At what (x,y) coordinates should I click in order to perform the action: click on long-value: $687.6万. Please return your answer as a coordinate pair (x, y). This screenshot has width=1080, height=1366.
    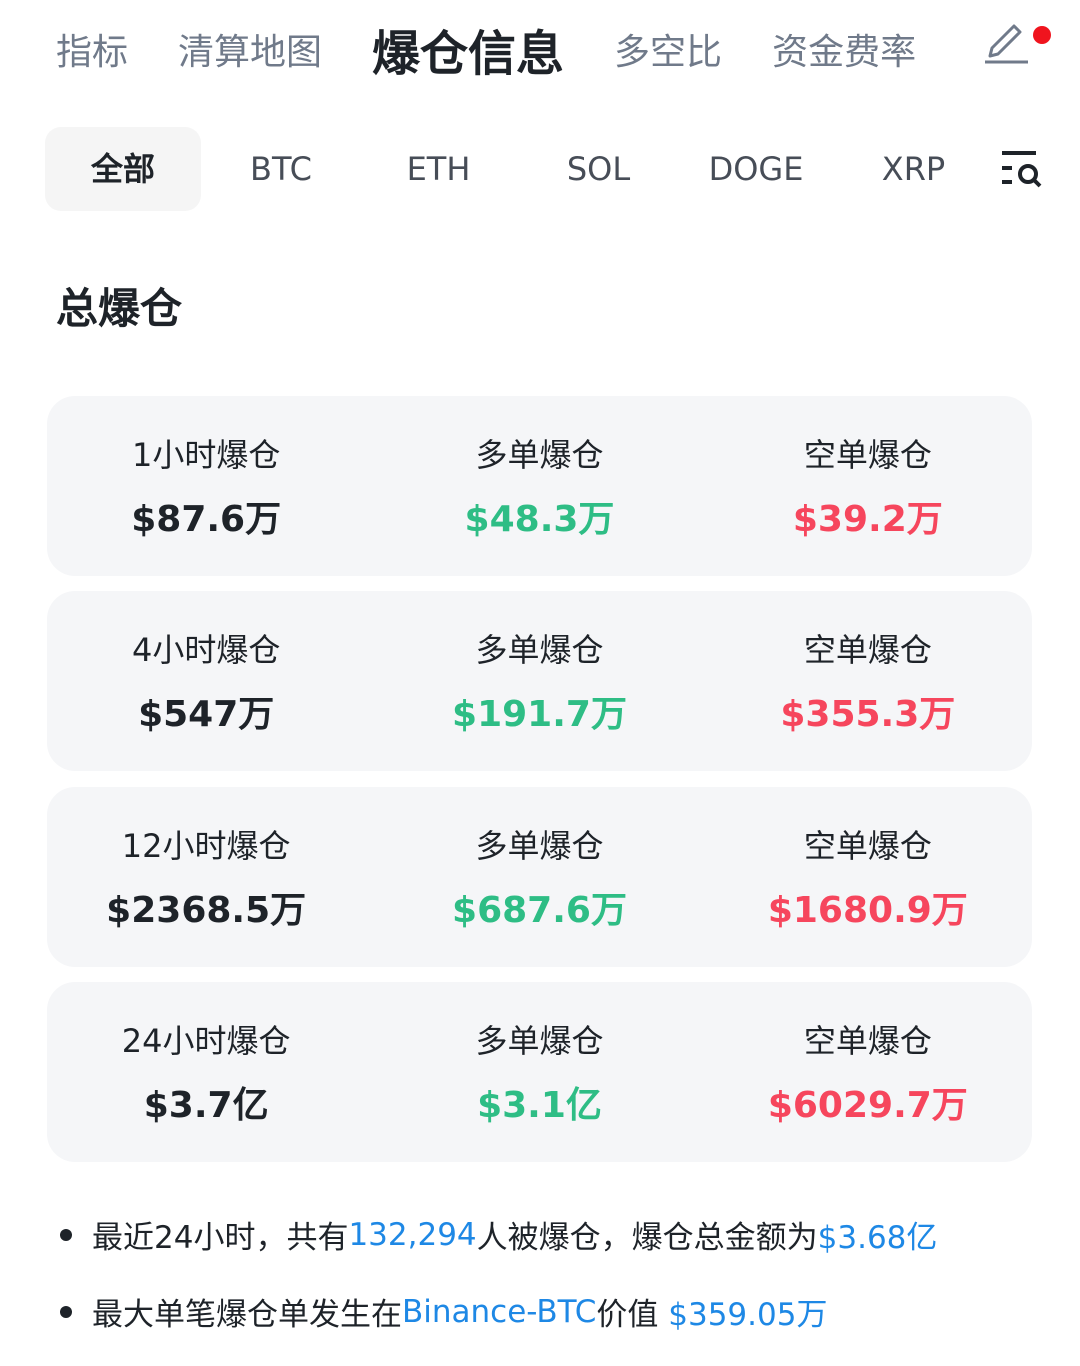
    Looking at the image, I should click on (539, 910).